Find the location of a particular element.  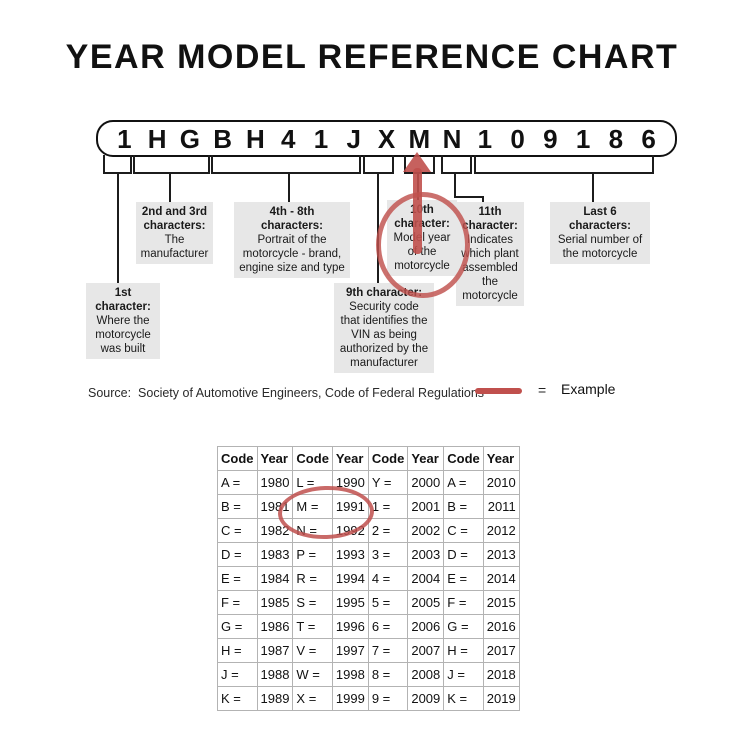

year-cell: 1994 is located at coordinates (350, 578).